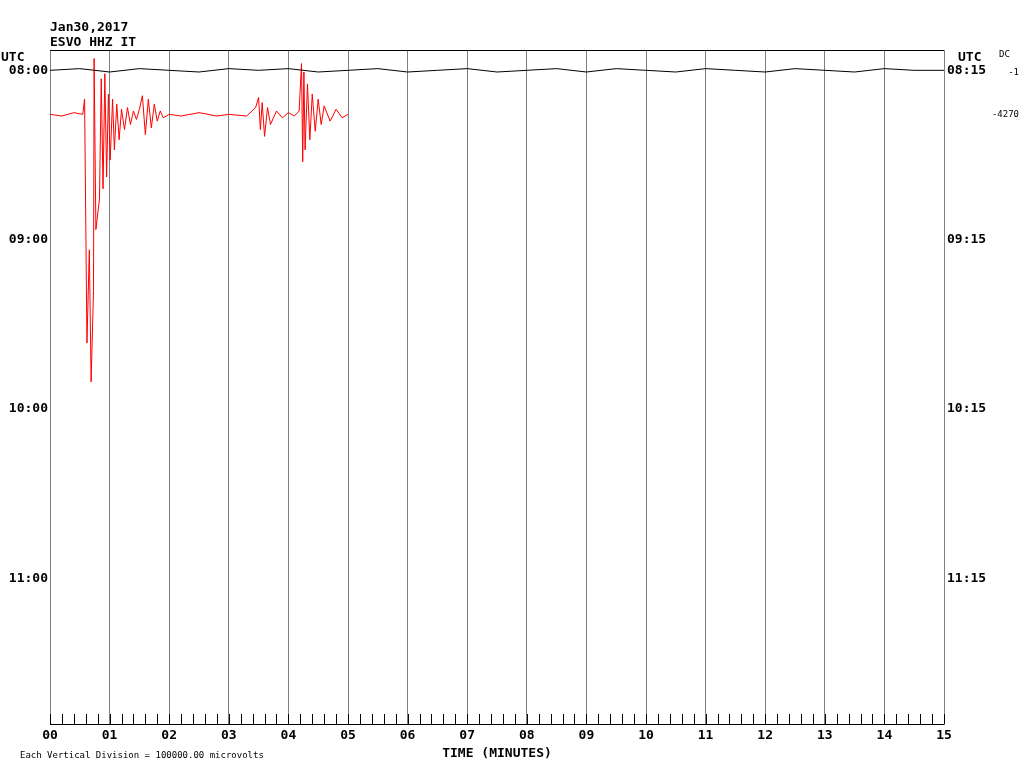 The height and width of the screenshot is (768, 1024). Describe the element at coordinates (1013, 72) in the screenshot. I see `text: -1` at that location.